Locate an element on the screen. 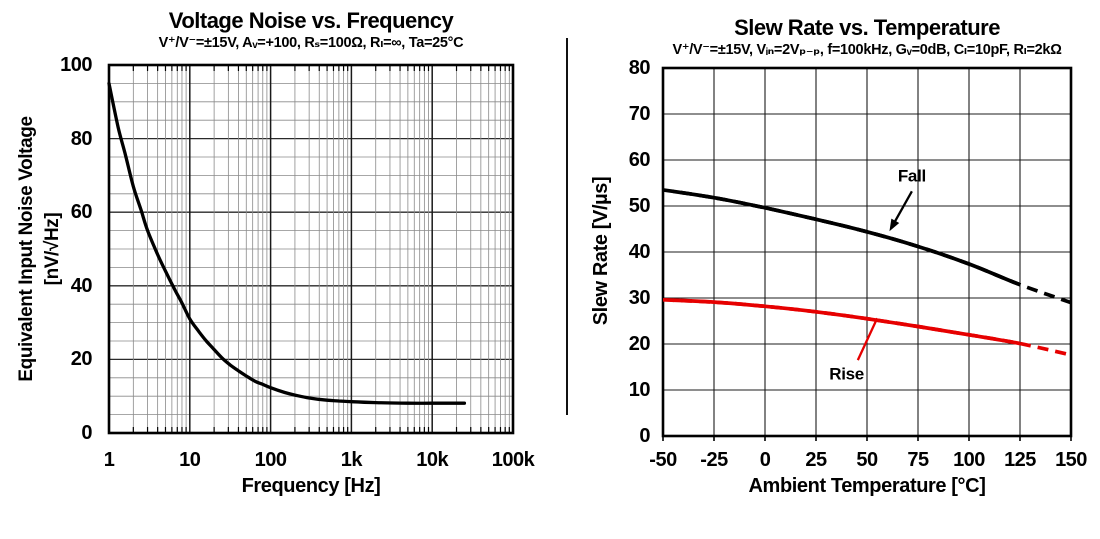 This screenshot has height=539, width=1100. slew-chart-title: Slew Rate vs. Temperature is located at coordinates (867, 27).